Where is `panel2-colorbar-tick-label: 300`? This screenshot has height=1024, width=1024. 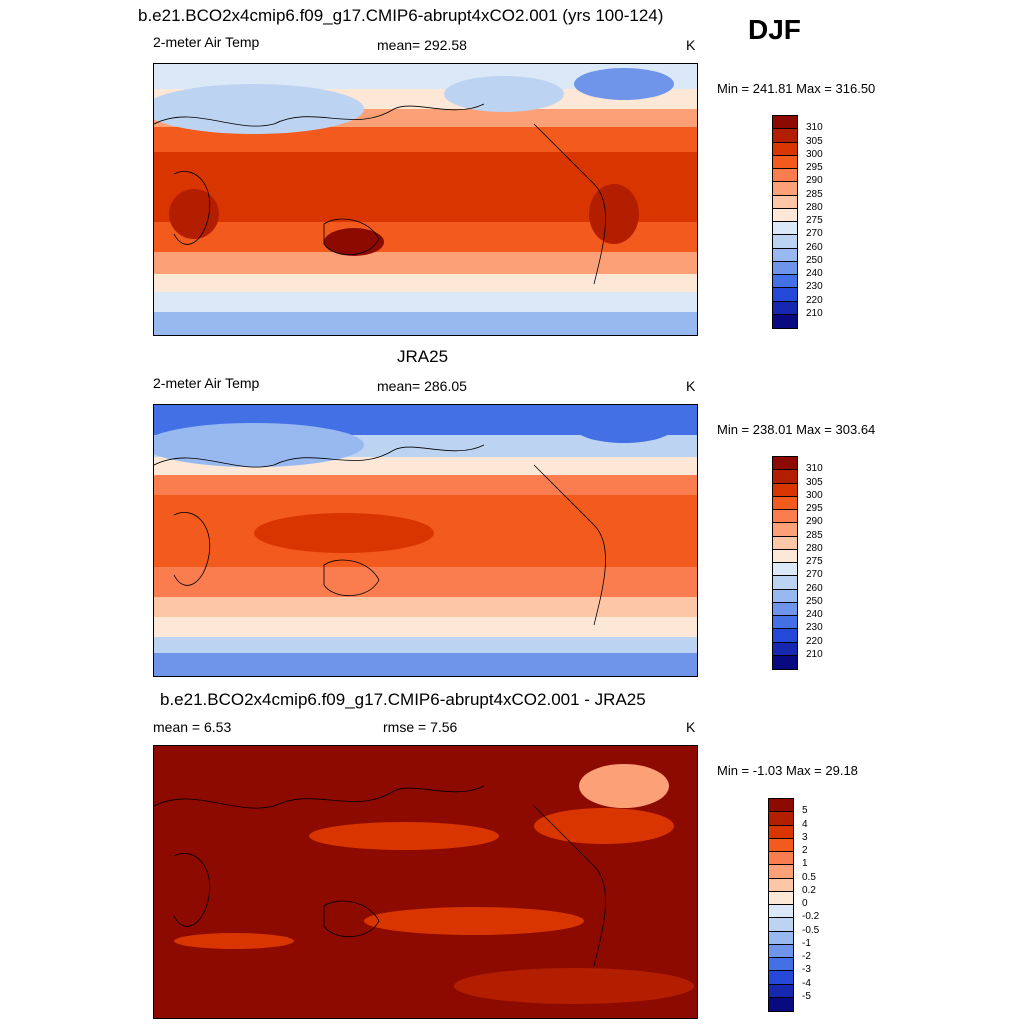
panel2-colorbar-tick-label: 300 is located at coordinates (814, 495).